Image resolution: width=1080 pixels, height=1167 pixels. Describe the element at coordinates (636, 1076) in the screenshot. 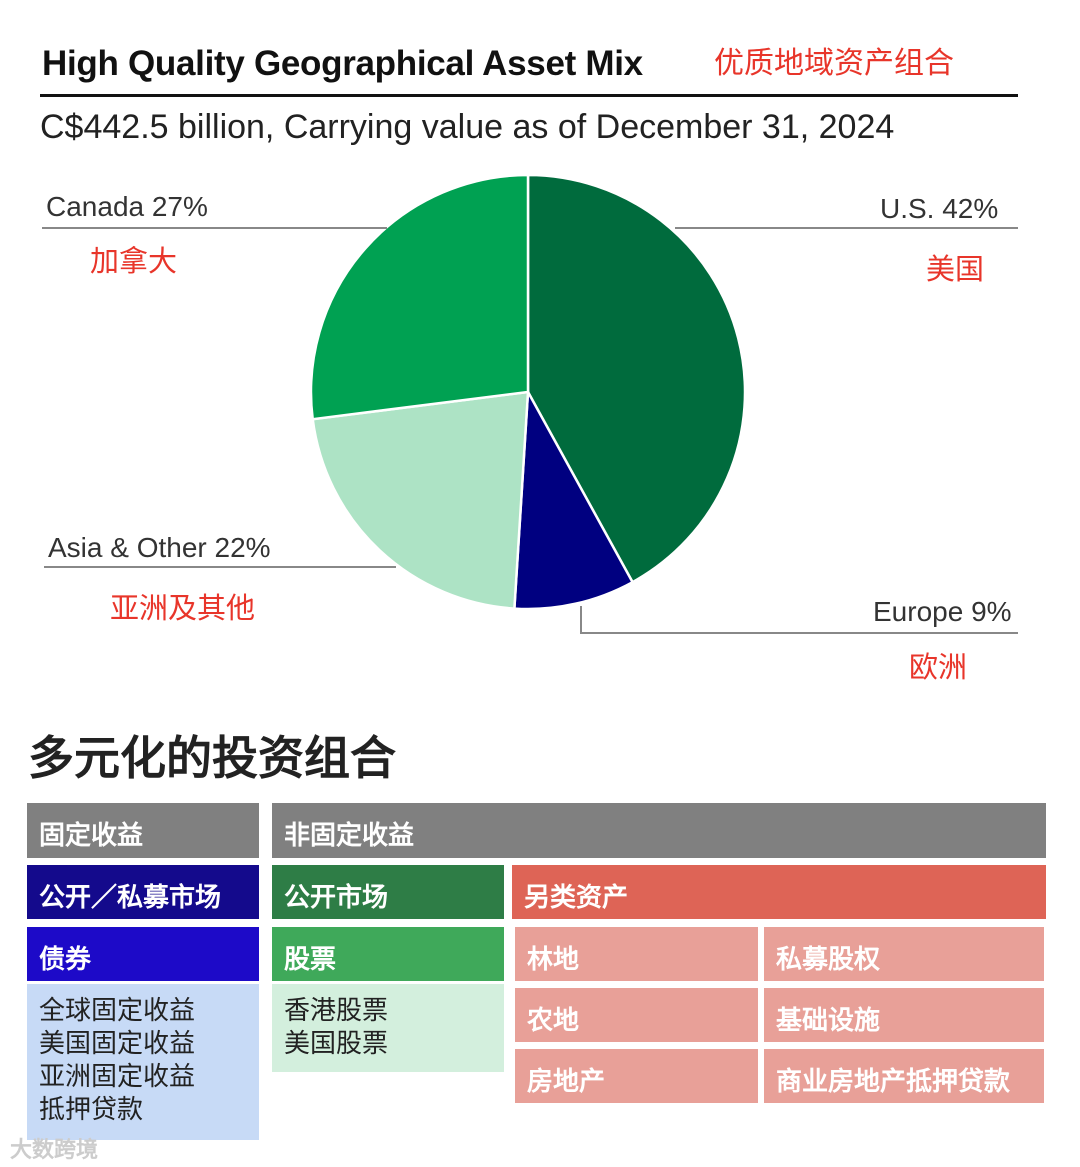

I see `alt-item-real-estate: 房地产` at that location.